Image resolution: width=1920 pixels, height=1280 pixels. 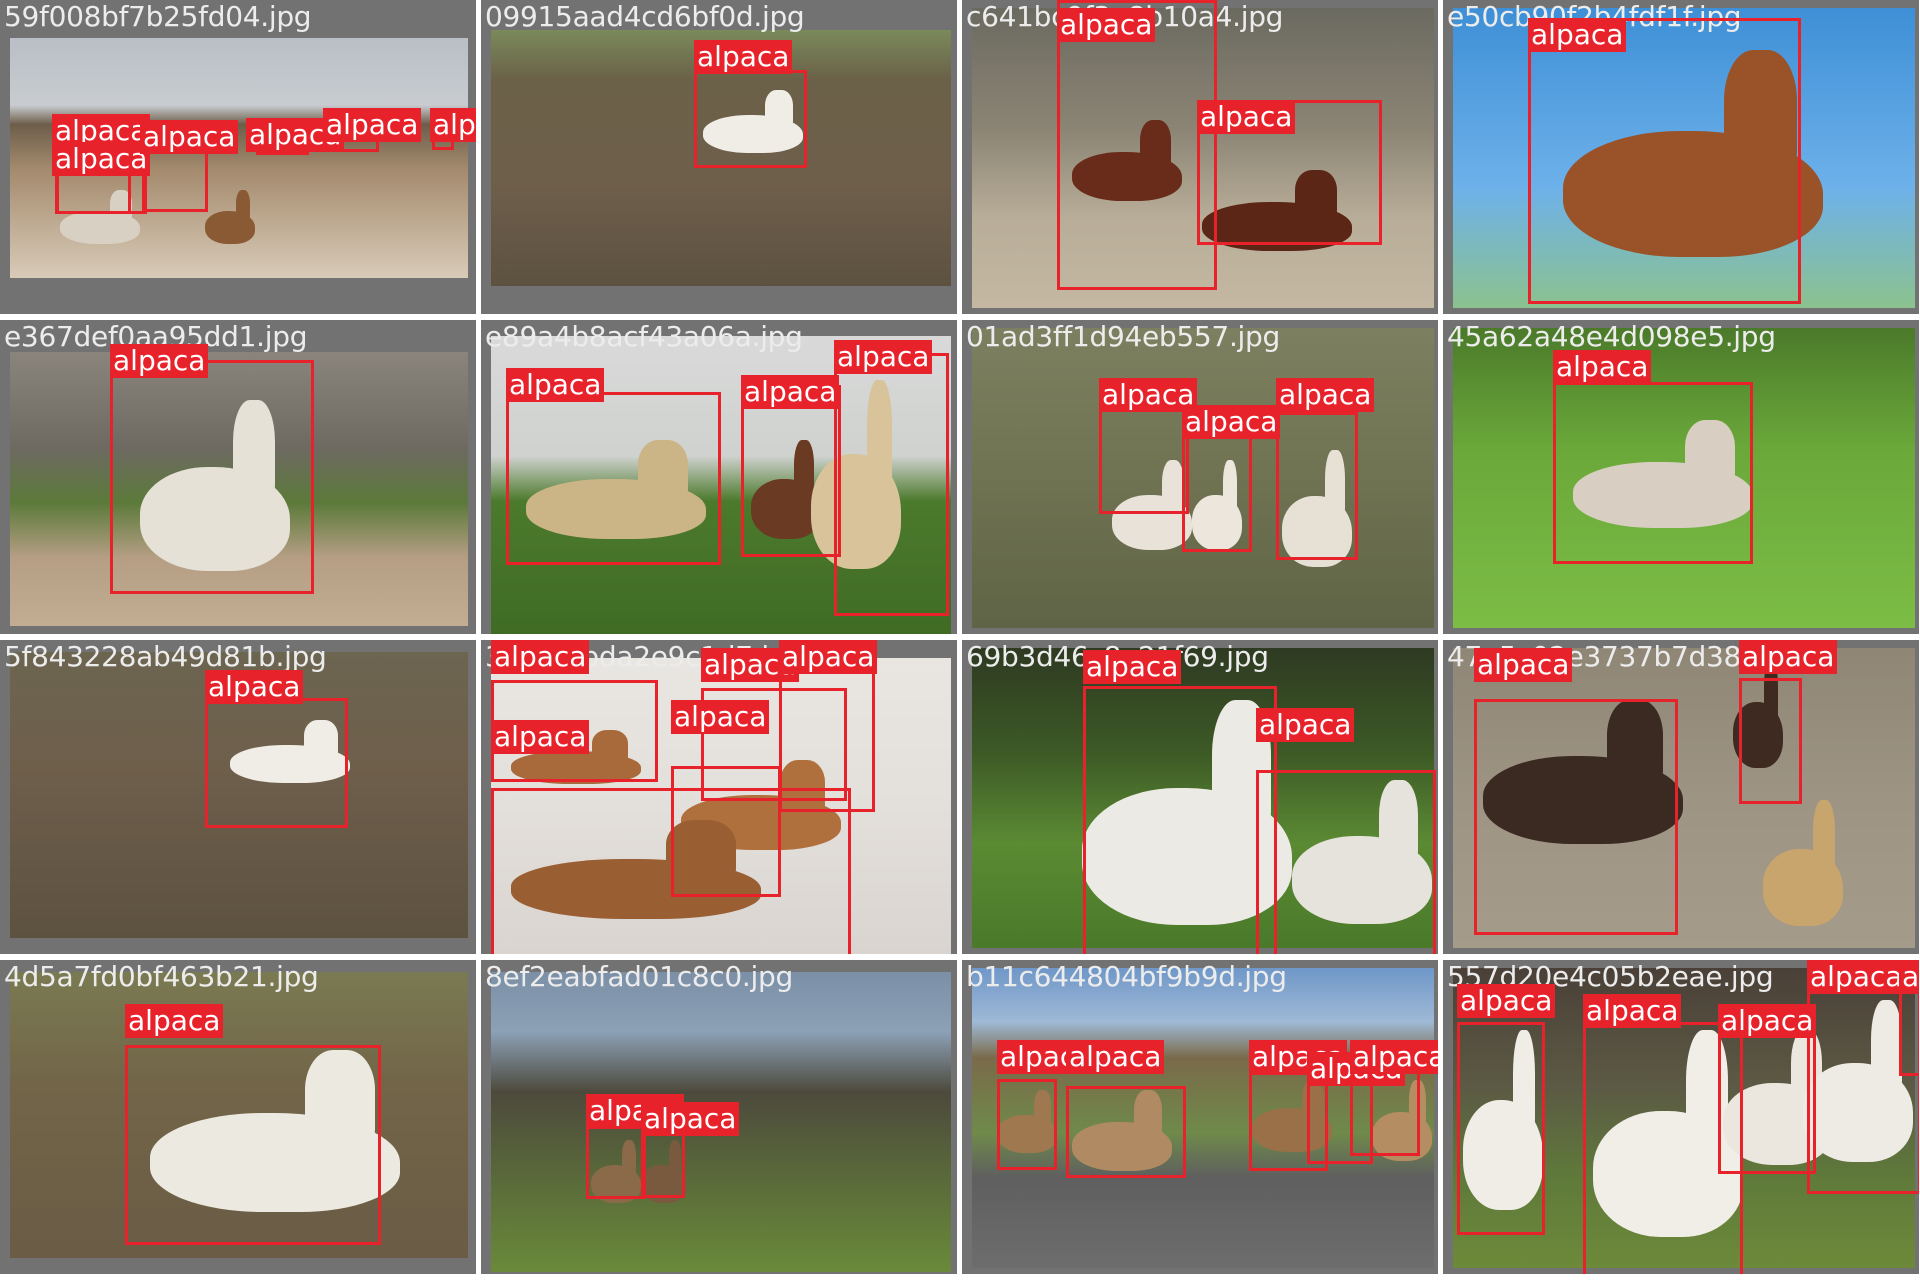 What do you see at coordinates (165, 656) in the screenshot?
I see `image-filename: 5f843228ab49d81b.jpg` at bounding box center [165, 656].